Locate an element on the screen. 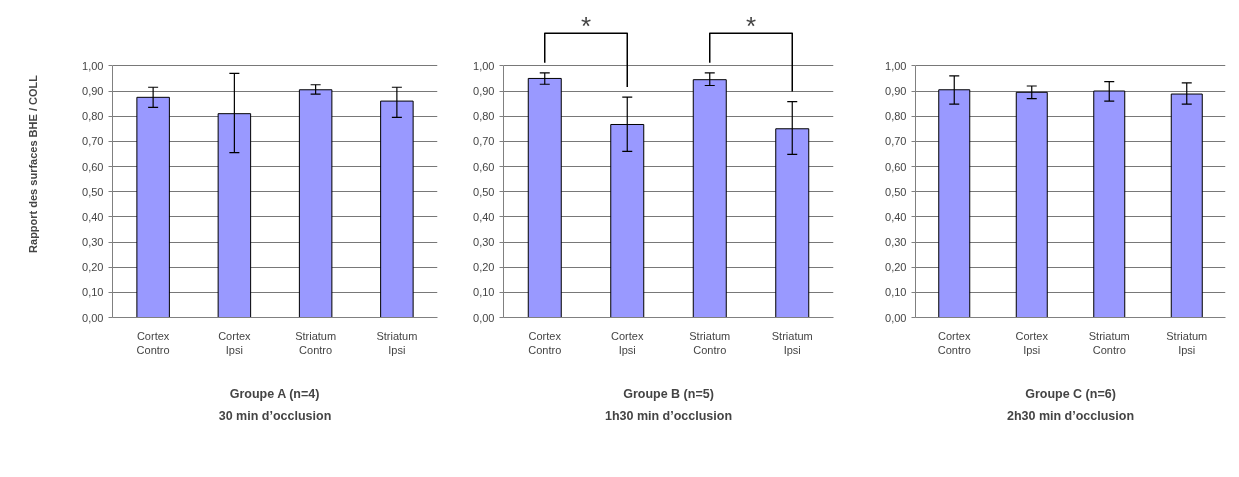 This screenshot has width=1239, height=477. x-axis-title: Groupe C (n=6) is located at coordinates (1070, 393).